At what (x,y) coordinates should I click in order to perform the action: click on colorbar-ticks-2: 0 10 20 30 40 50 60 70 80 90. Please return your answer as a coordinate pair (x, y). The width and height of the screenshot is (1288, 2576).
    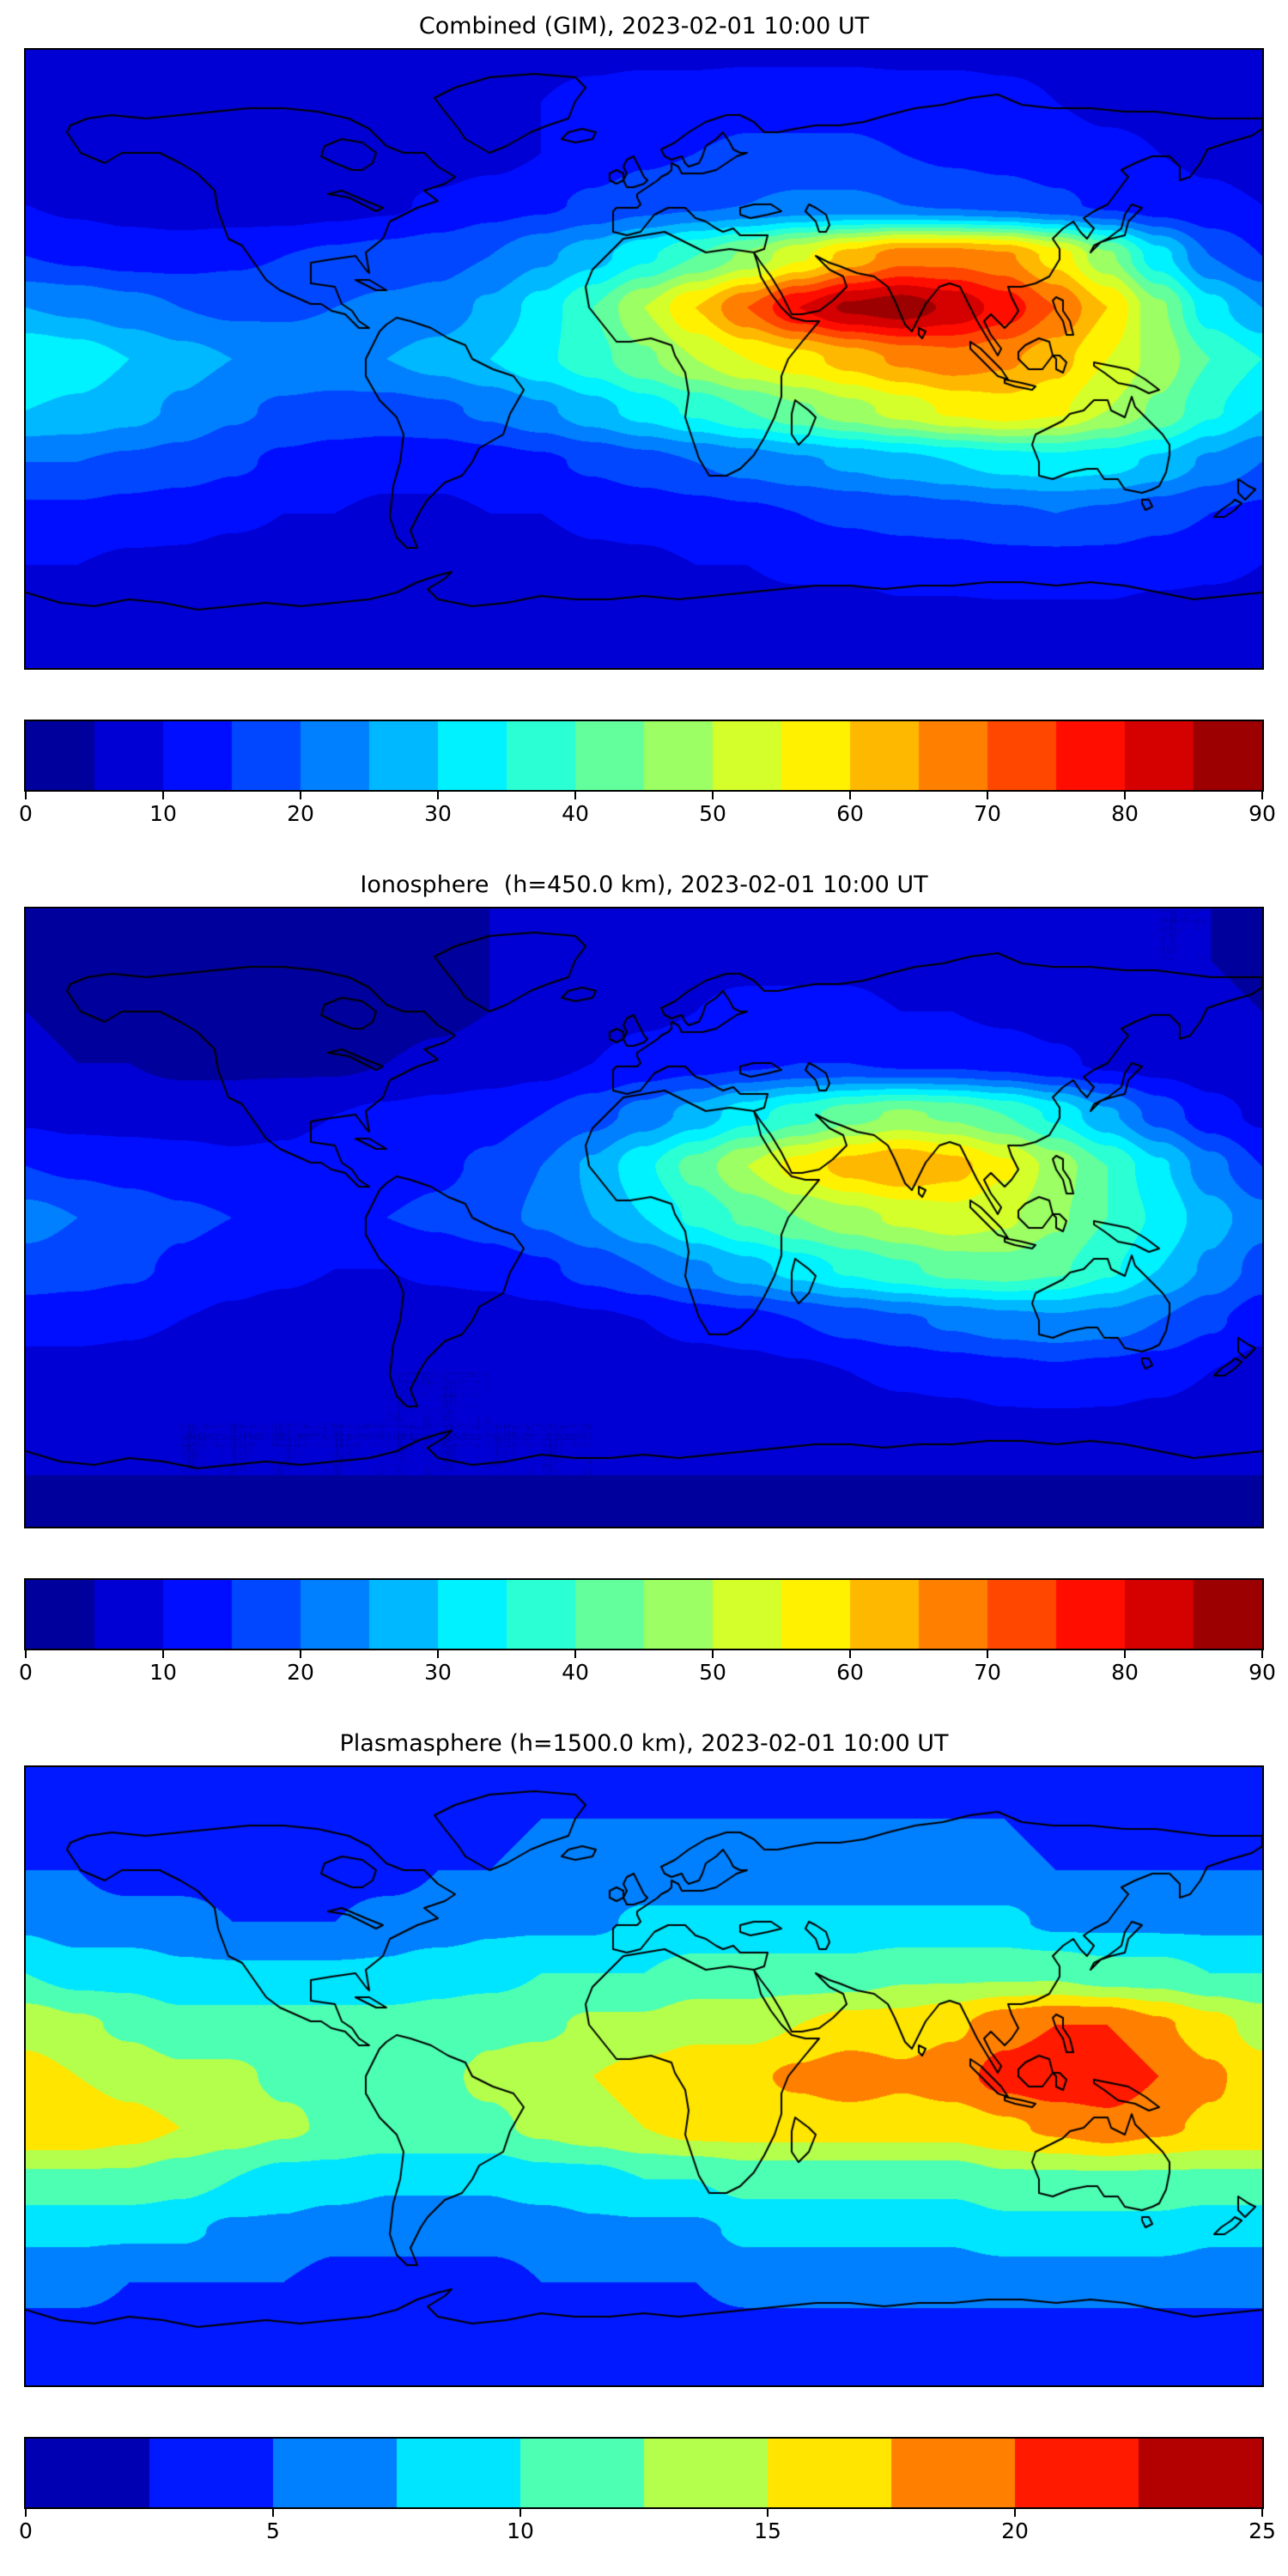
    Looking at the image, I should click on (647, 1671).